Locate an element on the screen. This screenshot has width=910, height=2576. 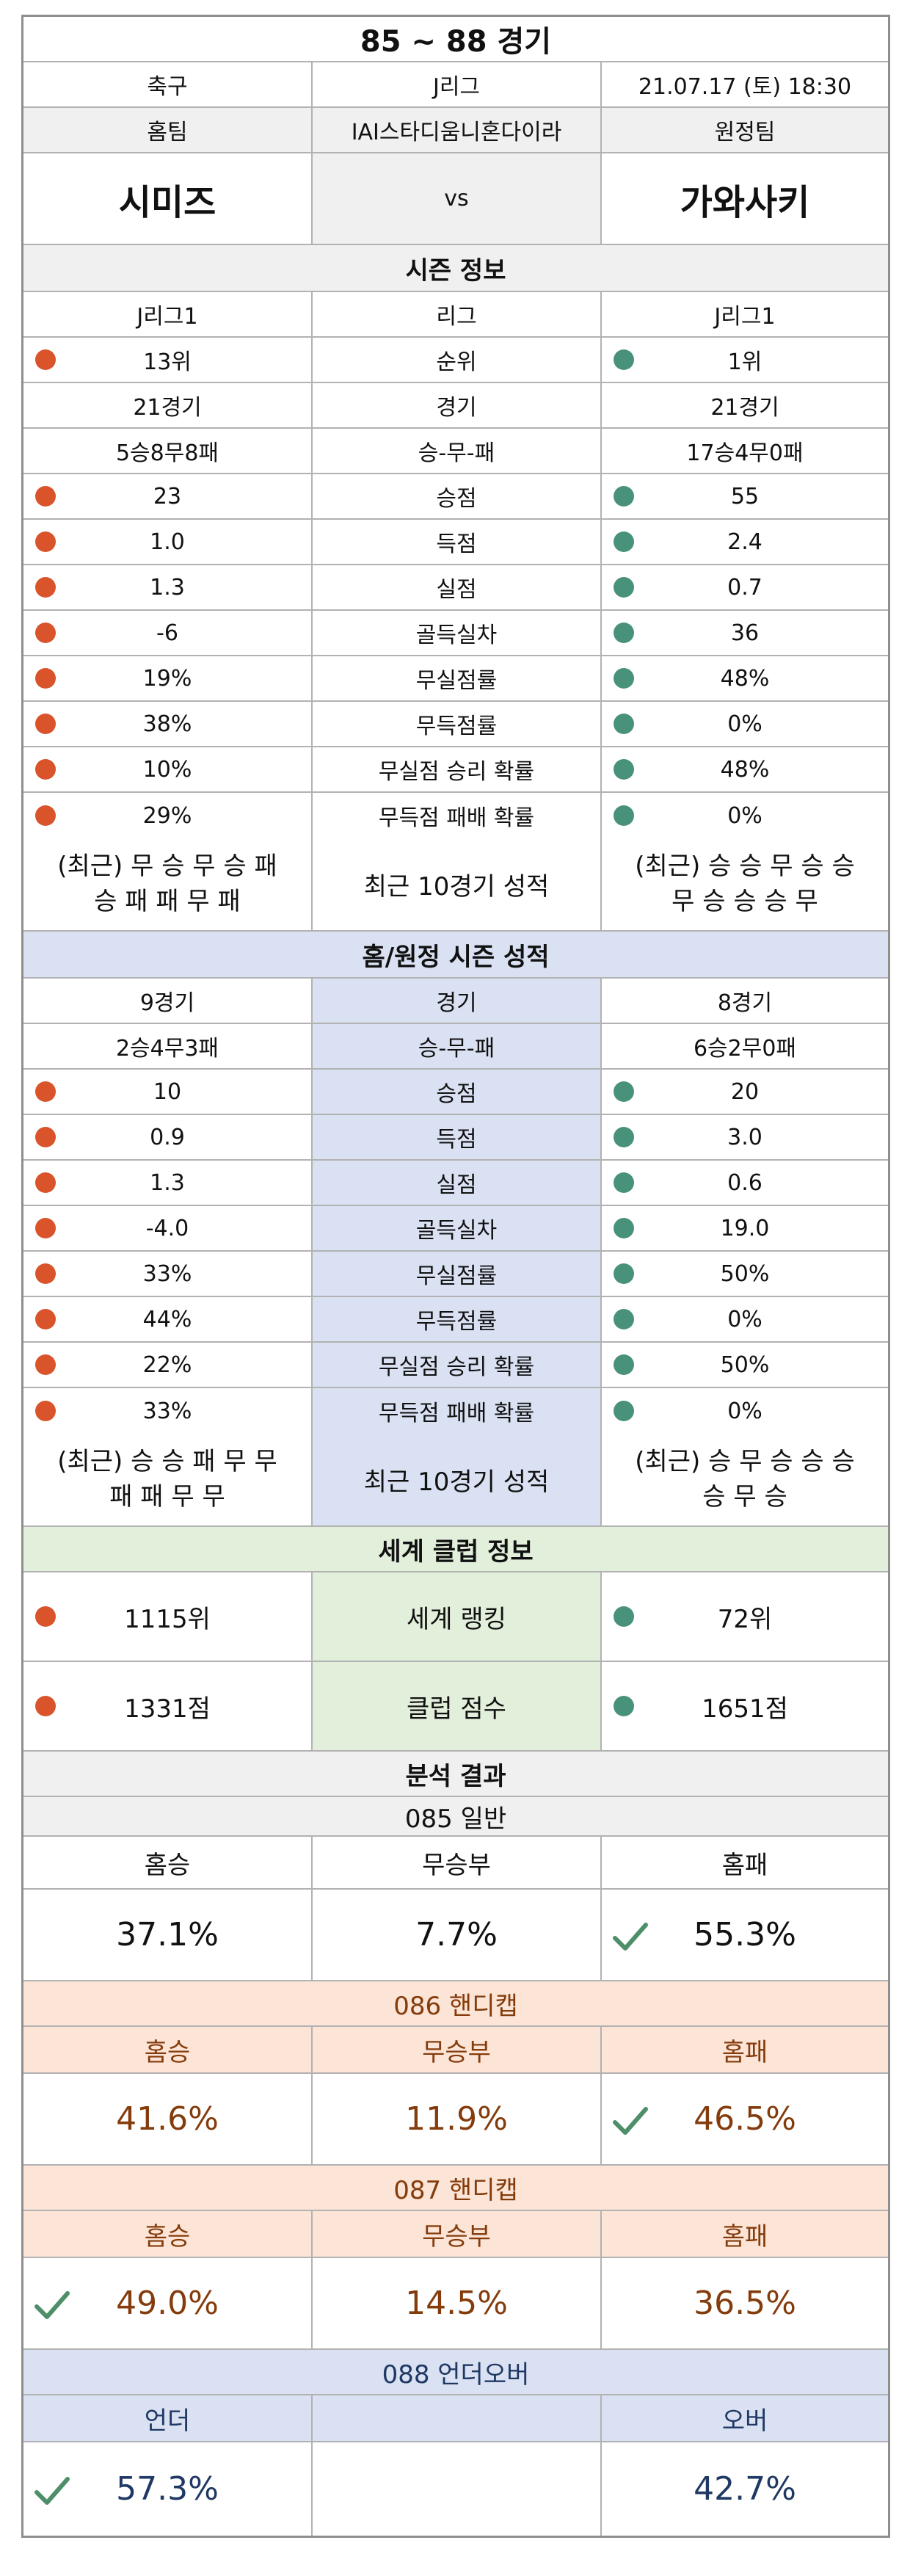
stat-label: 리그 is located at coordinates (457, 314).